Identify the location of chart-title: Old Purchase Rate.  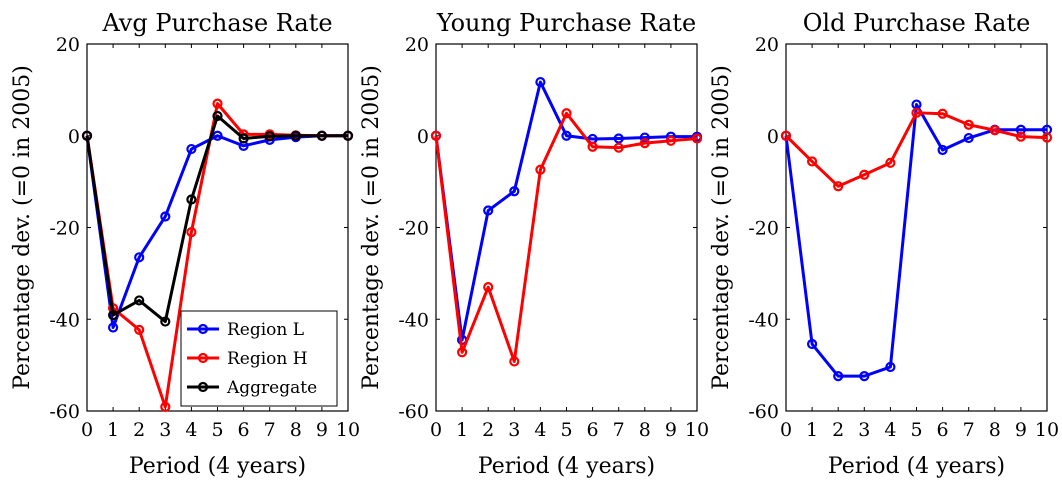
(917, 23).